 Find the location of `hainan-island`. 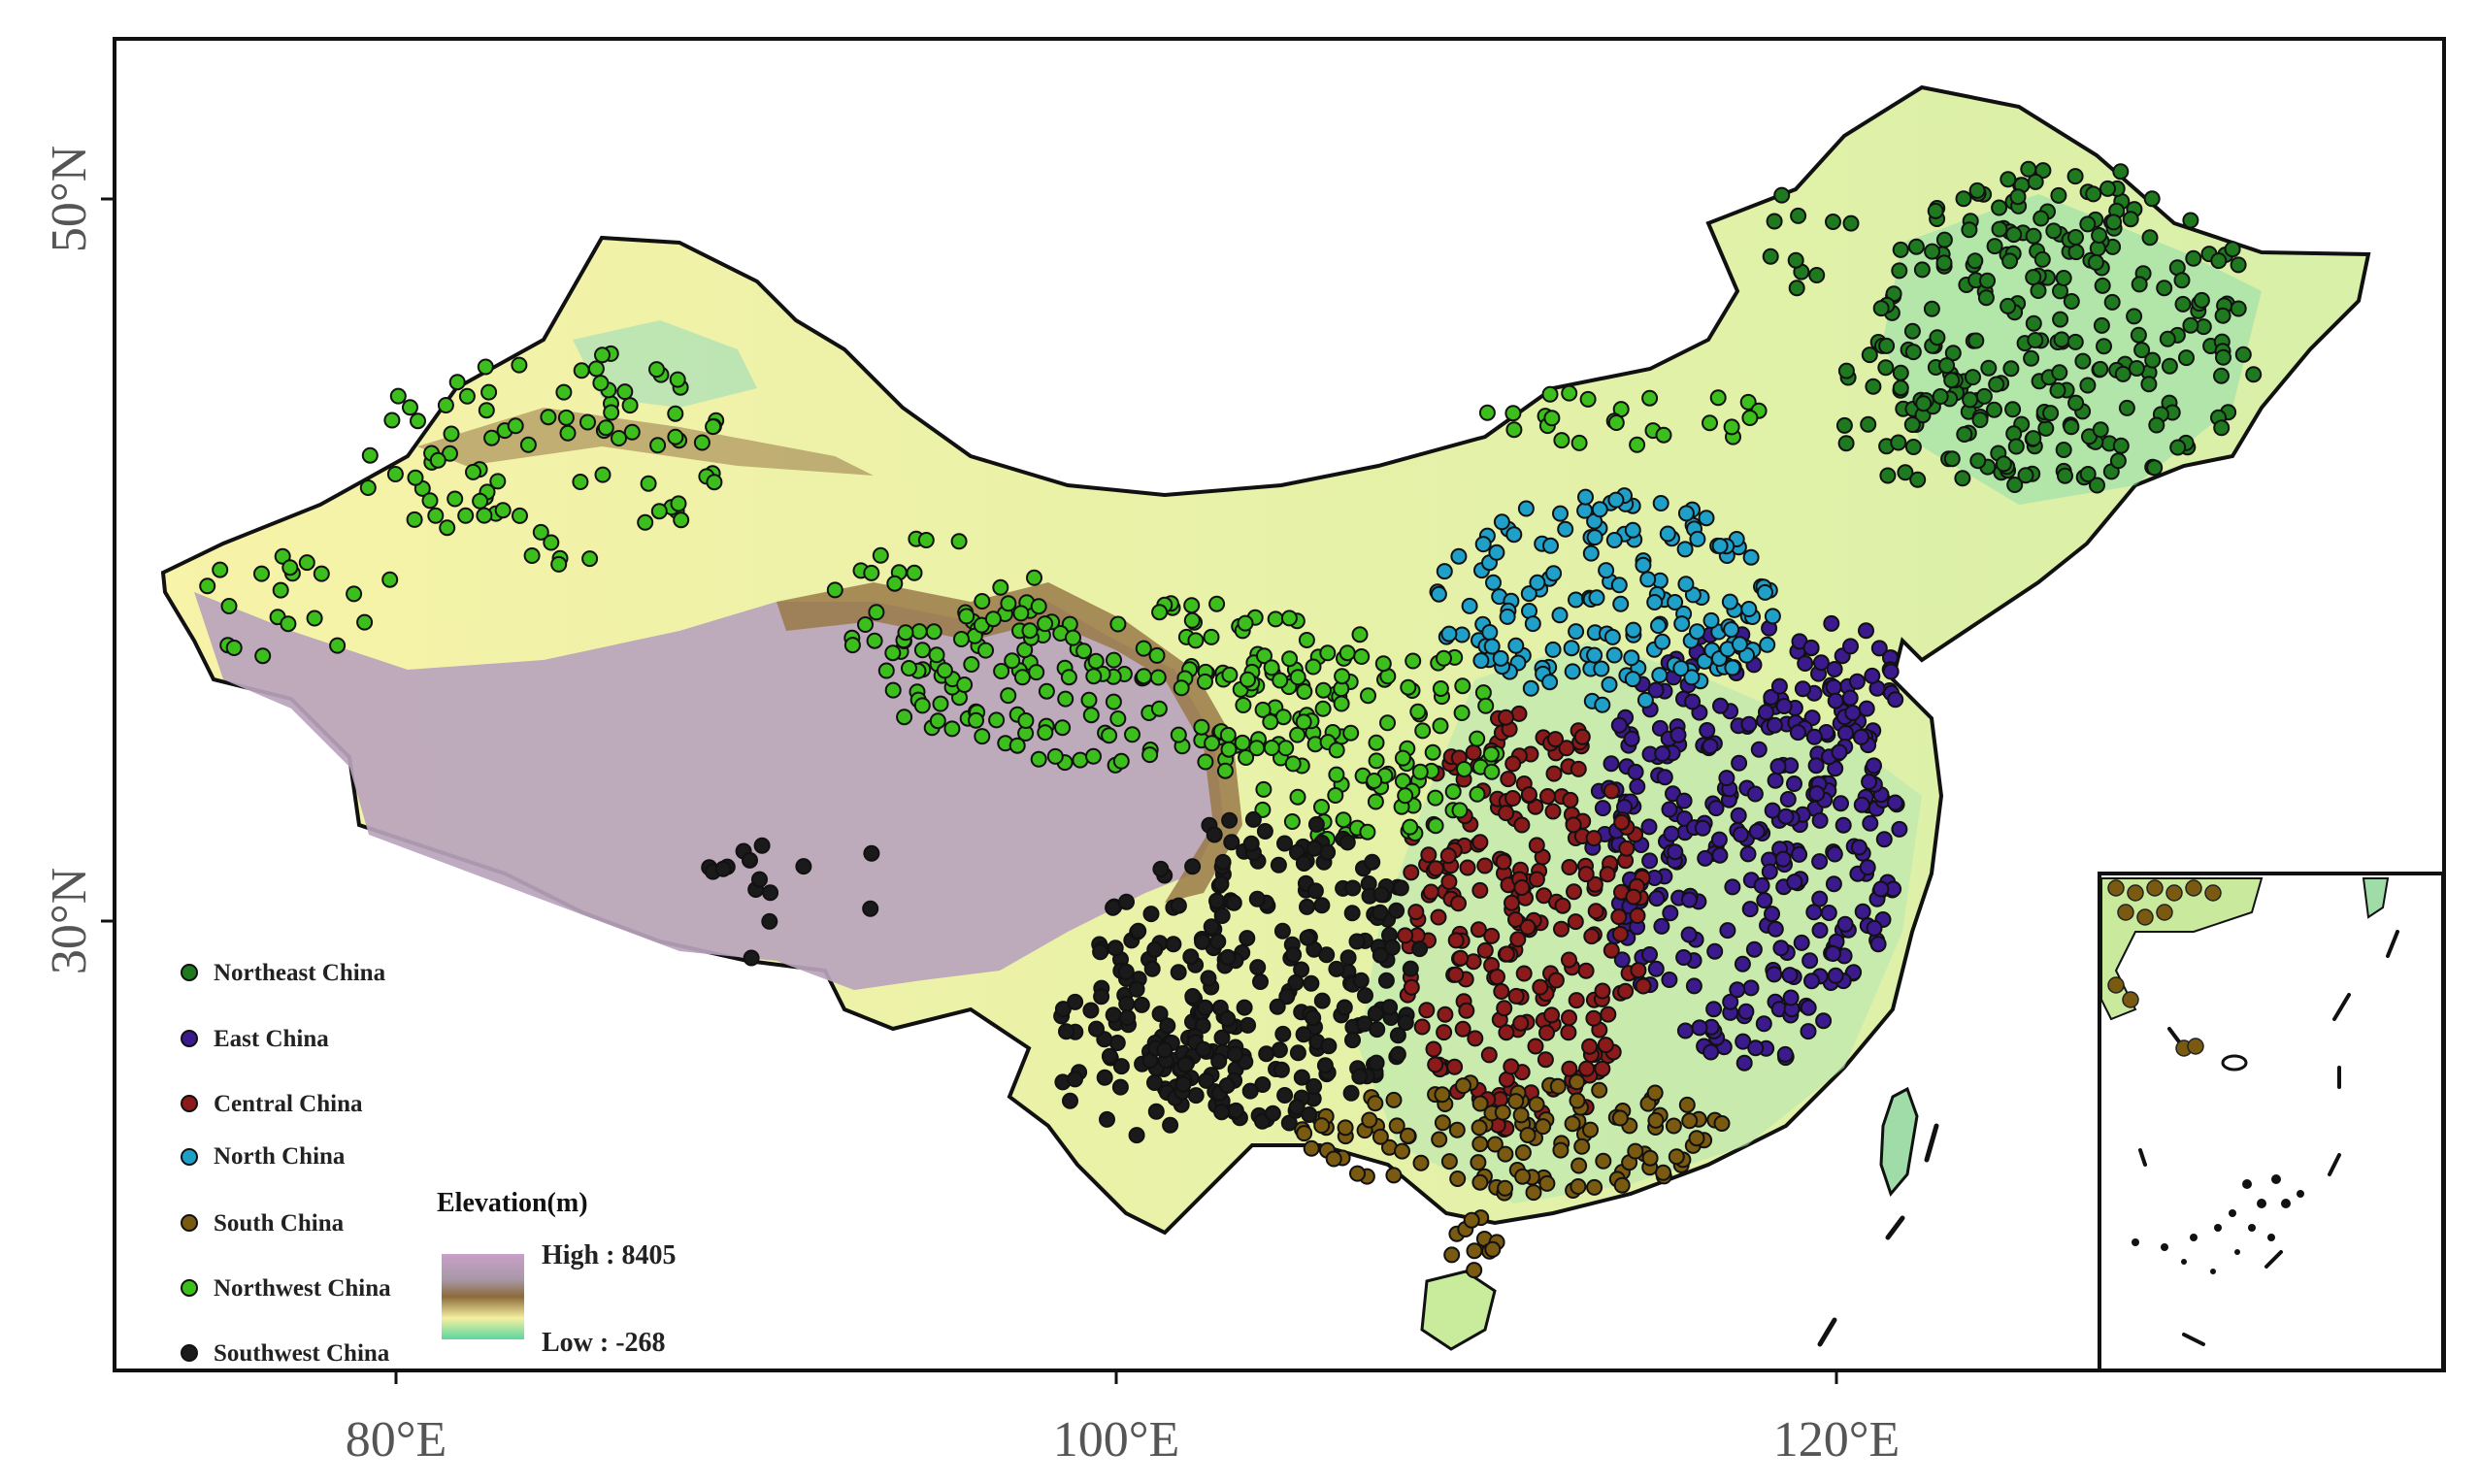

hainan-island is located at coordinates (1458, 1310).